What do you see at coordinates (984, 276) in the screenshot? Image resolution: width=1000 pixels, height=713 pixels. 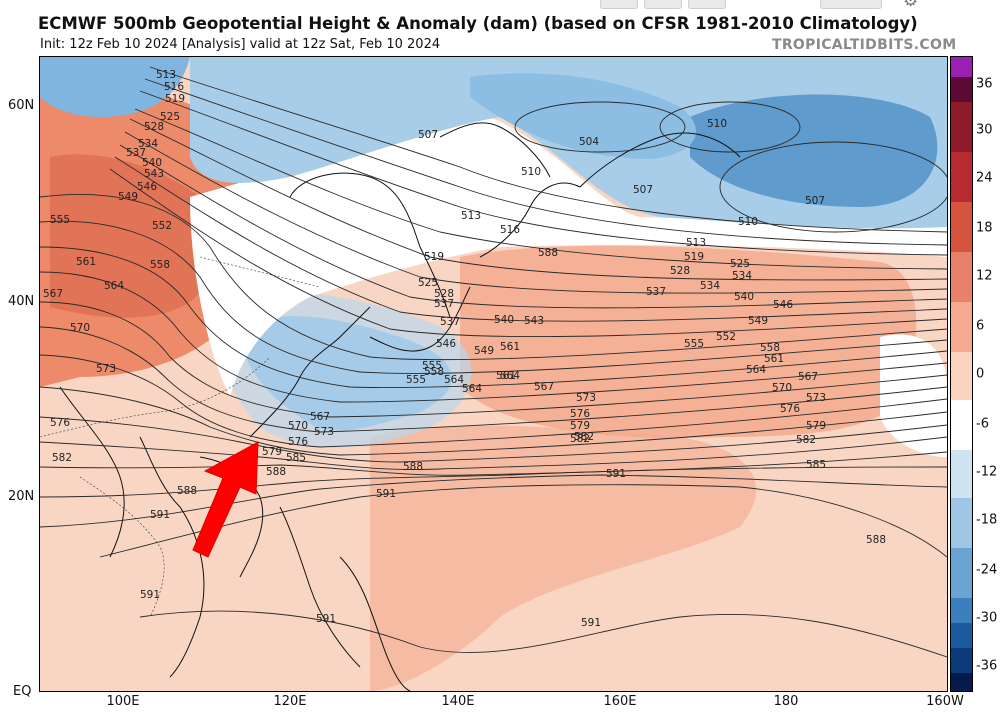 I see `colorbar-label: 12` at bounding box center [984, 276].